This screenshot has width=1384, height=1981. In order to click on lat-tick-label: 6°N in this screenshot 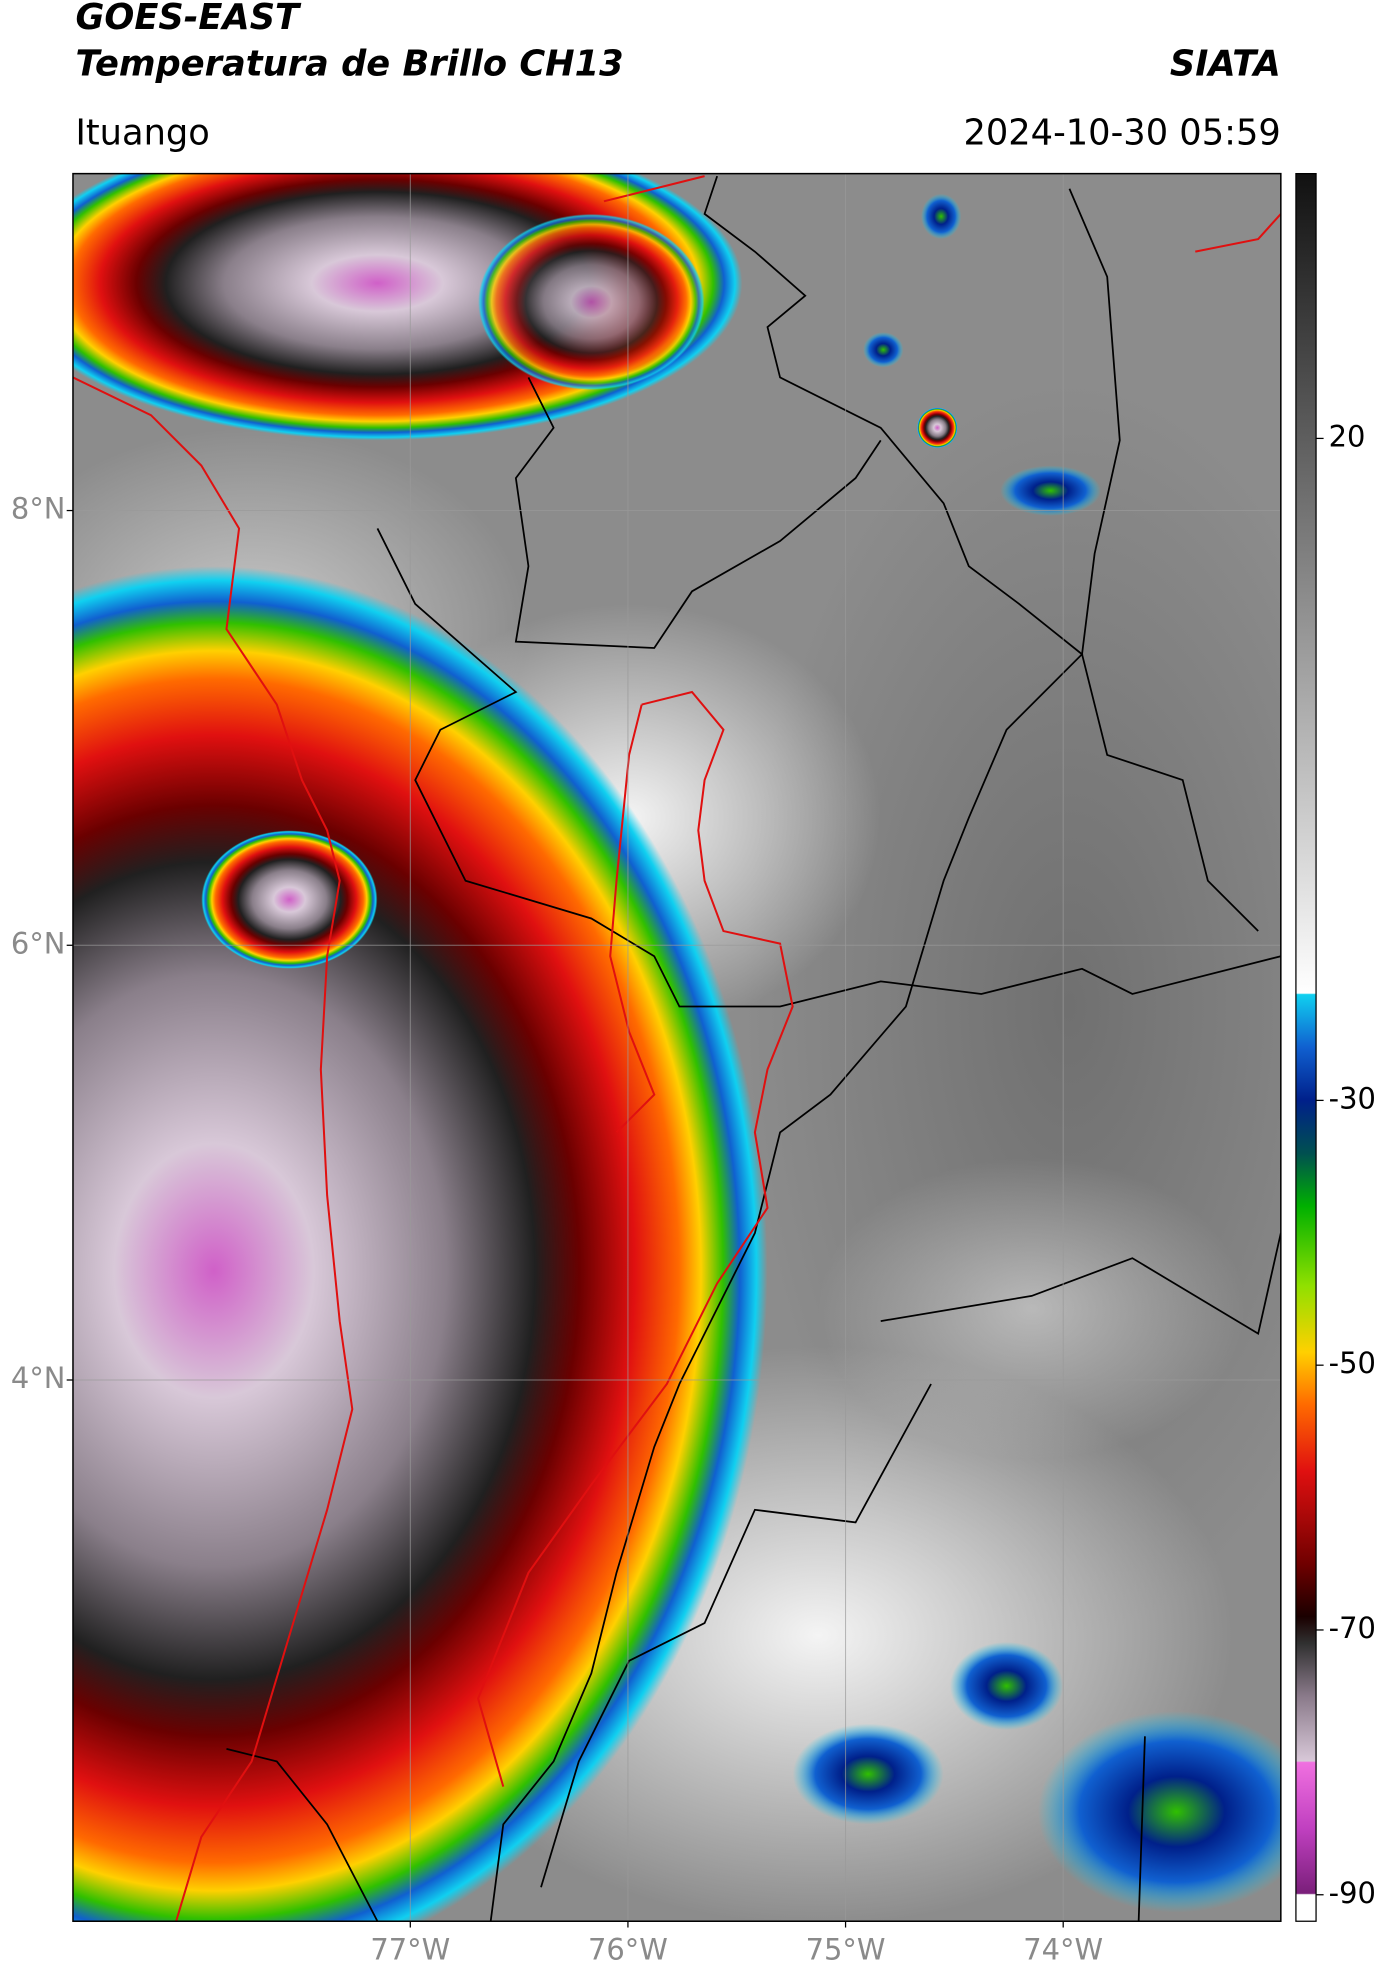, I will do `click(38, 943)`.